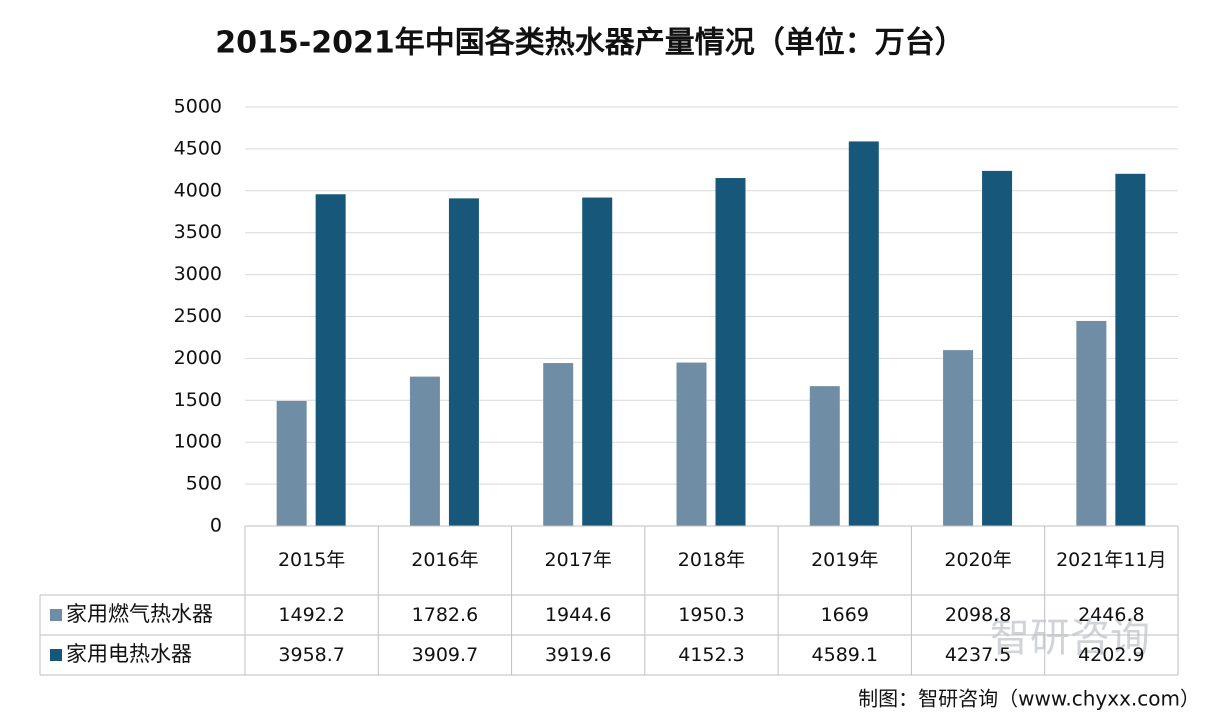  Describe the element at coordinates (845, 560) in the screenshot. I see `x-tick-label: 2019年` at that location.